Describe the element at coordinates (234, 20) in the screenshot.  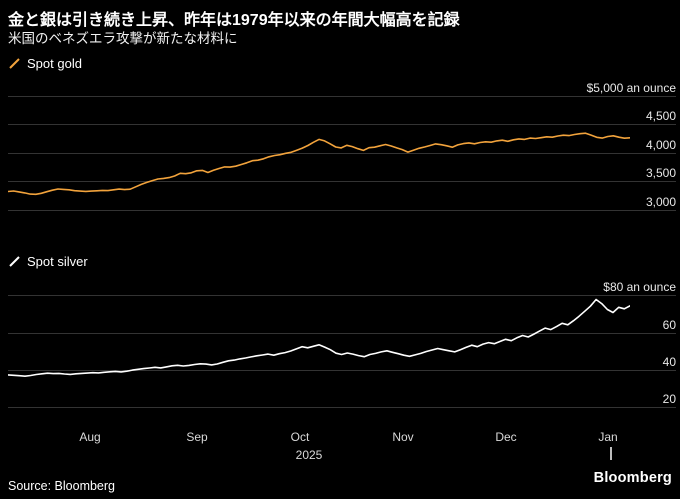
I see `page-title: 金と銀は引き続き上昇、昨年は1979年以来の年間大幅高を記録` at that location.